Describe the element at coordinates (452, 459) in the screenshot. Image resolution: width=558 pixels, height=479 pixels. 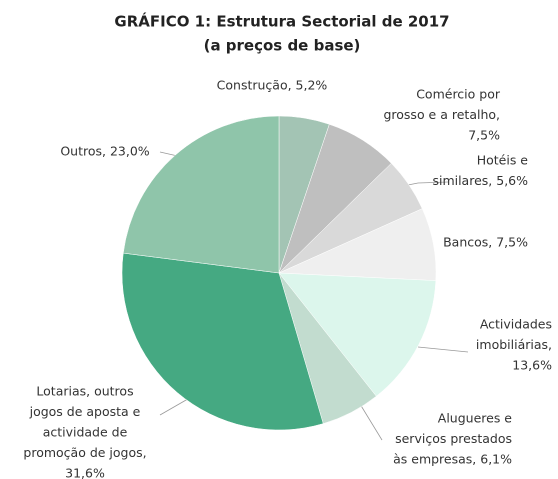
I see `slice-label: às empresas, 6,1%` at that location.